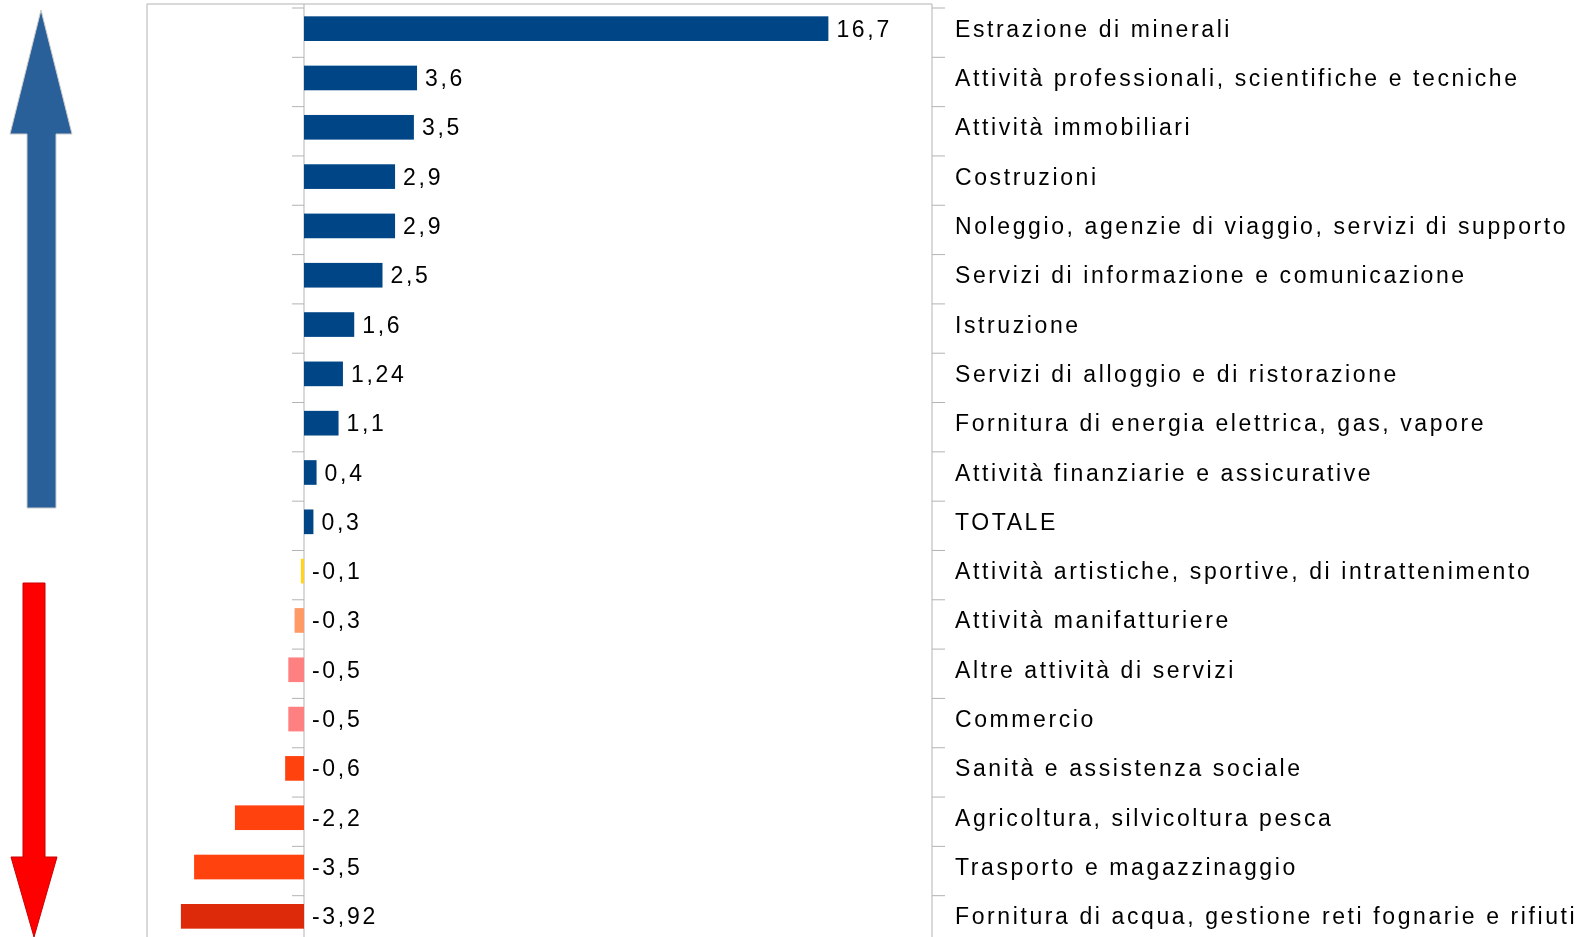 The image size is (1585, 937). What do you see at coordinates (1074, 127) in the screenshot?
I see `y-tick-label: Attività immobiliari` at bounding box center [1074, 127].